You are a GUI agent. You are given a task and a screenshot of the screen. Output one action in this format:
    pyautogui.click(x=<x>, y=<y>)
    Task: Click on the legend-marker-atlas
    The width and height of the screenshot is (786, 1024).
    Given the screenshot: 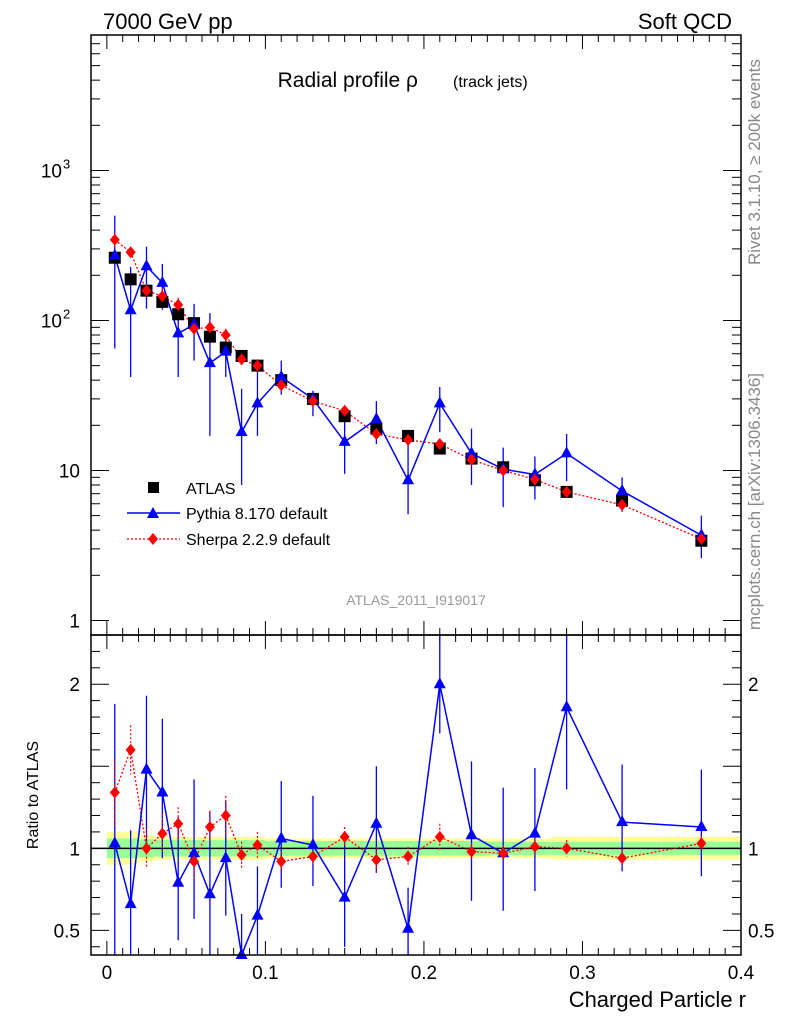 What is the action you would take?
    pyautogui.click(x=153, y=487)
    